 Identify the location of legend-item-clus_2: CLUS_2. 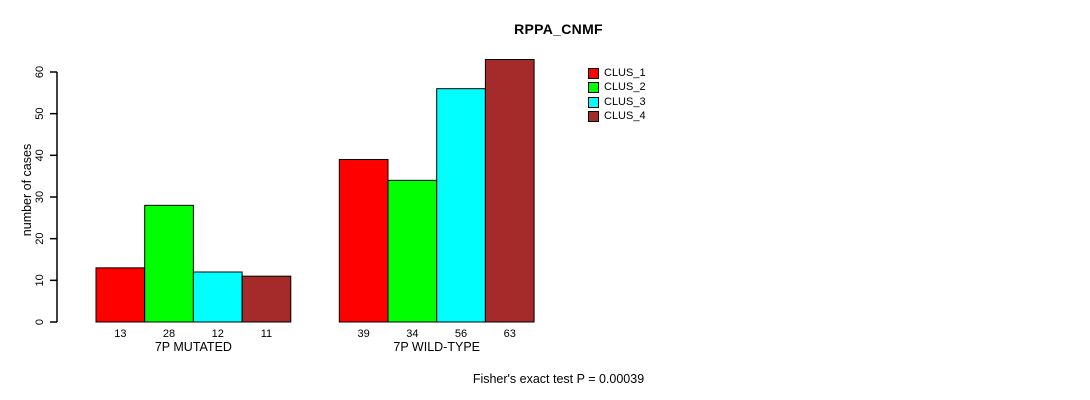
(617, 88).